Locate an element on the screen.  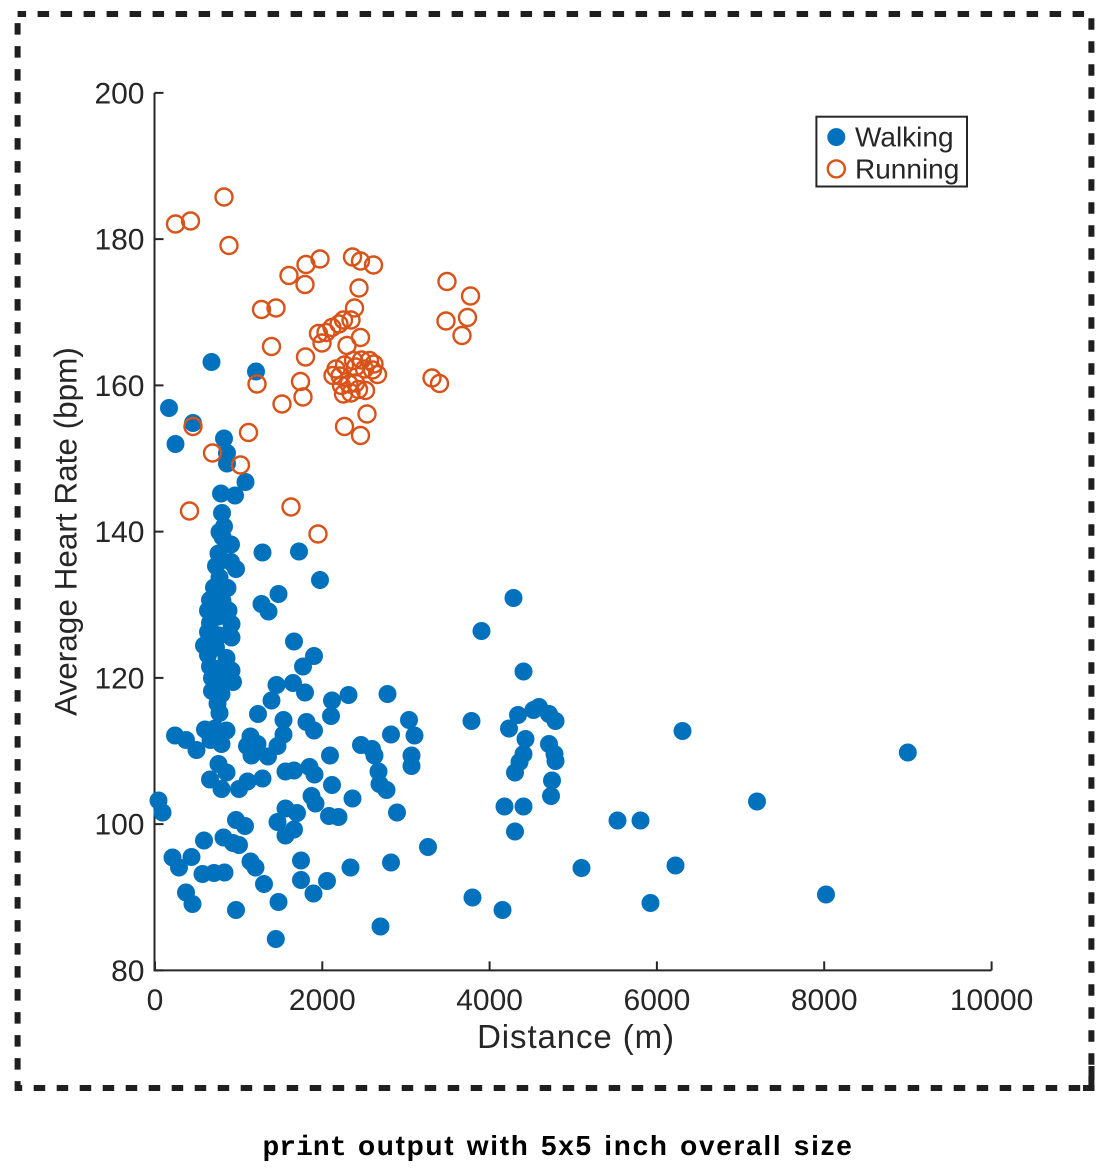
svg-text: 140 is located at coordinates (119, 532).